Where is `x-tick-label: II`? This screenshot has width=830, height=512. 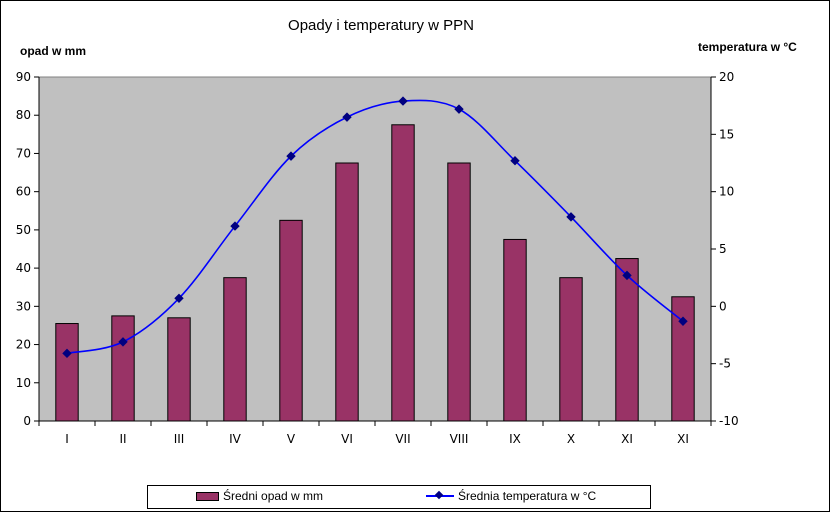 x-tick-label: II is located at coordinates (122, 439).